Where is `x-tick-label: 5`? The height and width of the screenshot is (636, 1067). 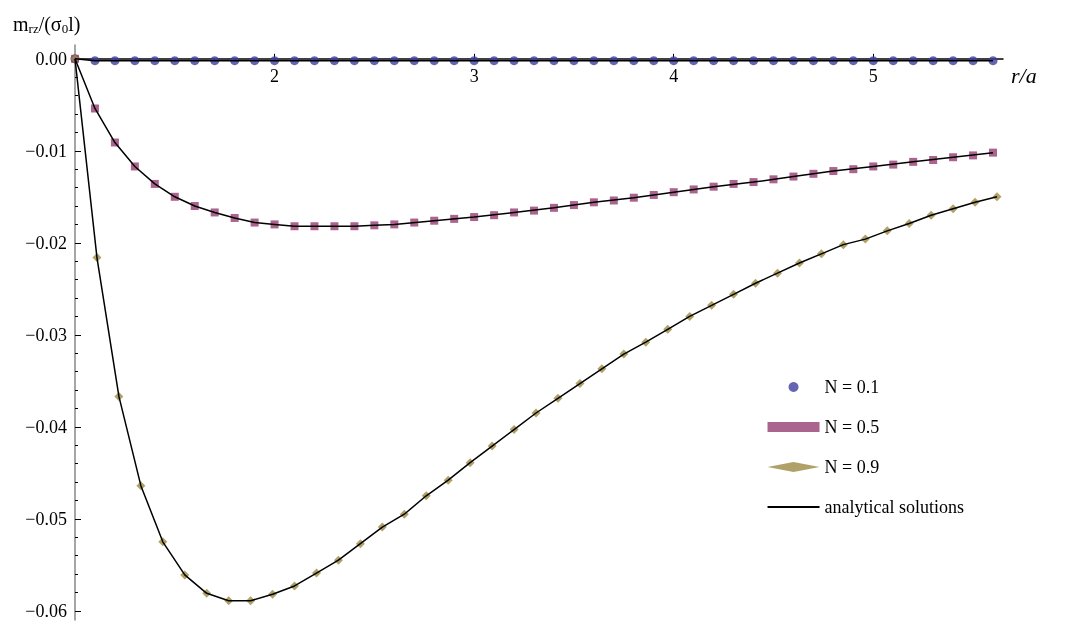 x-tick-label: 5 is located at coordinates (873, 75).